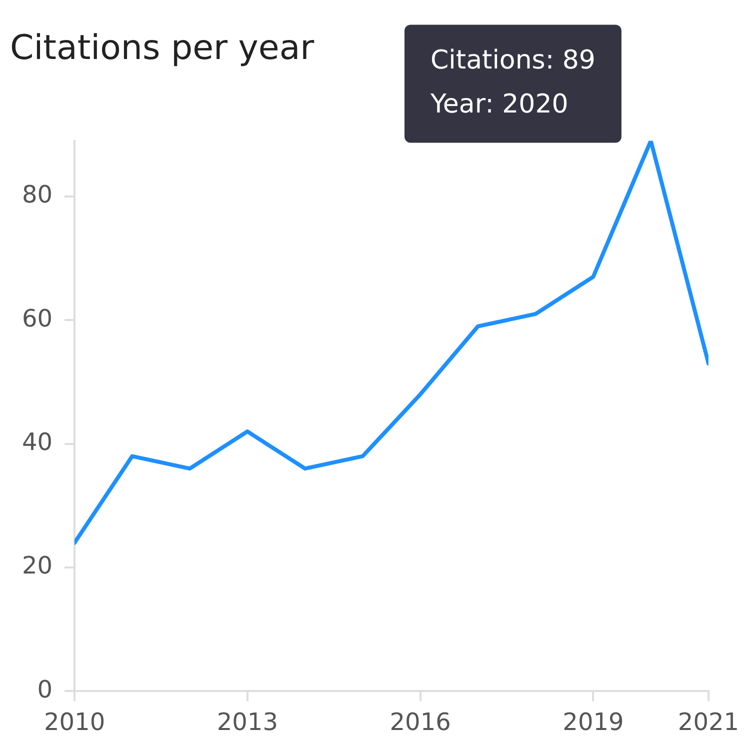 The width and height of the screenshot is (747, 752). I want to click on y-tick-label: 20, so click(37, 566).